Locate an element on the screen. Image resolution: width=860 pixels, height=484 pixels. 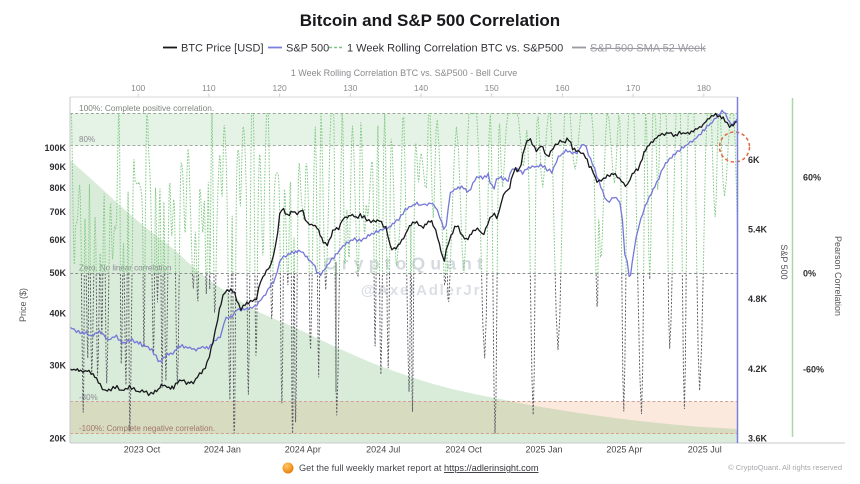
svg-text:100%: Complete positive correl: 100%: Complete positive correlation. is located at coordinates (146, 108).